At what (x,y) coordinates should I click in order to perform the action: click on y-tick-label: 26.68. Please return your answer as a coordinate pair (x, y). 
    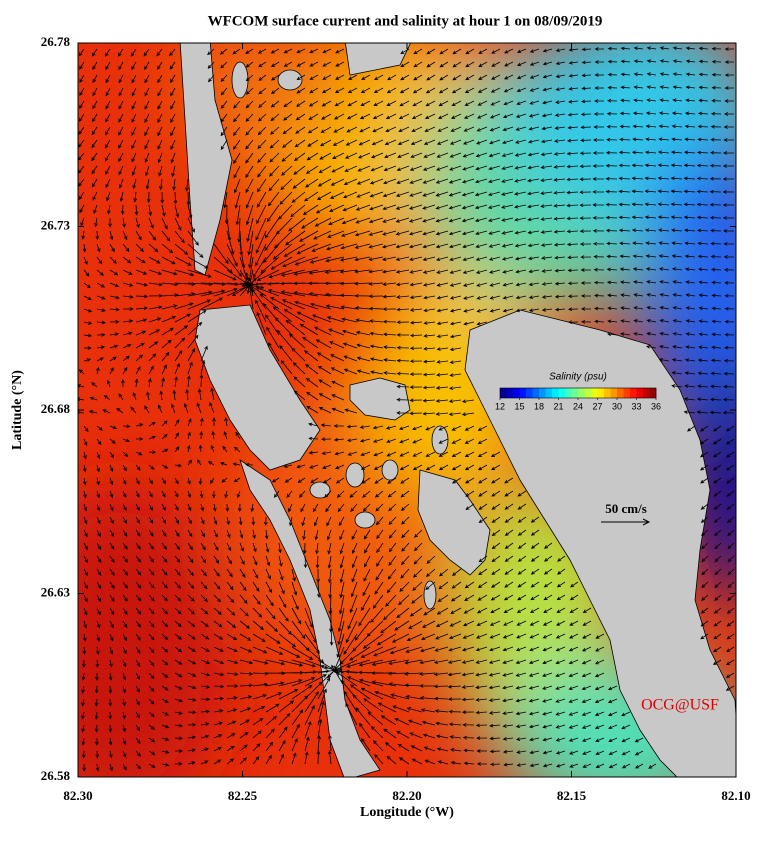
    Looking at the image, I should click on (56, 408).